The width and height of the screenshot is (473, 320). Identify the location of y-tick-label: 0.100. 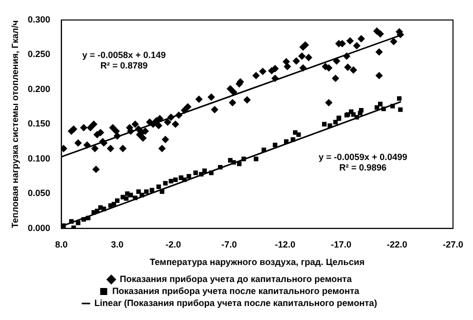
(39, 158).